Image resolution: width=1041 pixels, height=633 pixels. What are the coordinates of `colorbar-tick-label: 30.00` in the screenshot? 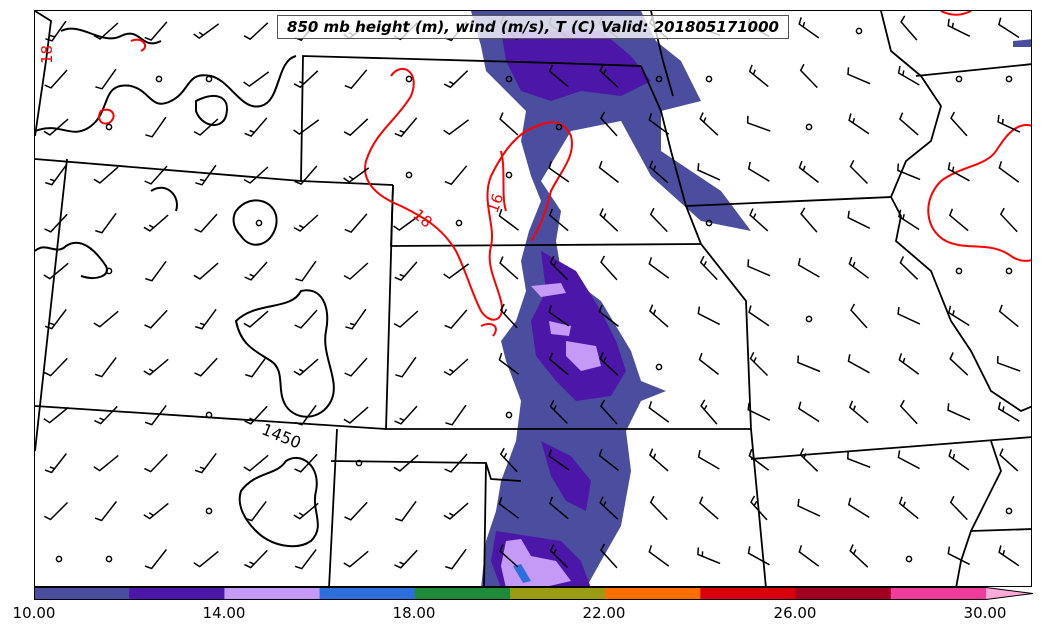 It's located at (985, 613).